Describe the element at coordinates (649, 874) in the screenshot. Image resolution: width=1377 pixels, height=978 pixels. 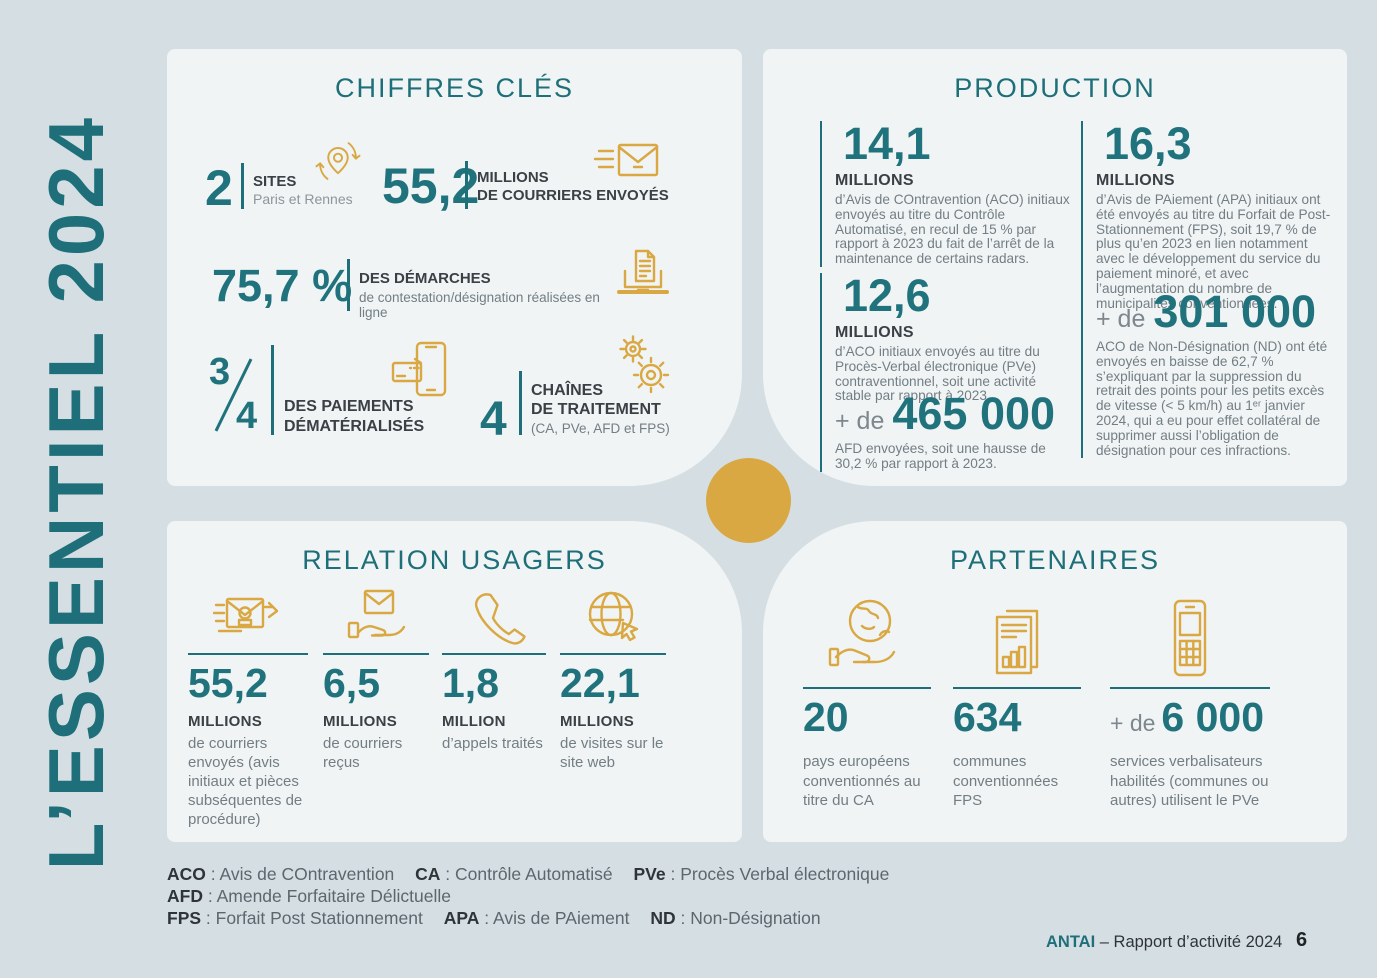
I see `legend-abbr: PVe` at that location.